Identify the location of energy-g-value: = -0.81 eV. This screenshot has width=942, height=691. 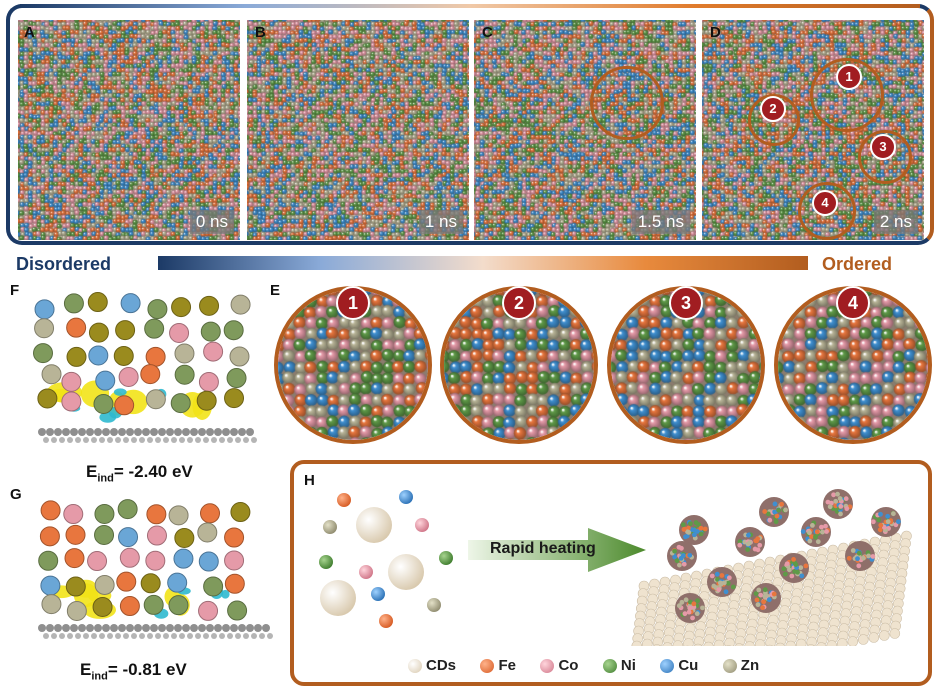
(147, 669).